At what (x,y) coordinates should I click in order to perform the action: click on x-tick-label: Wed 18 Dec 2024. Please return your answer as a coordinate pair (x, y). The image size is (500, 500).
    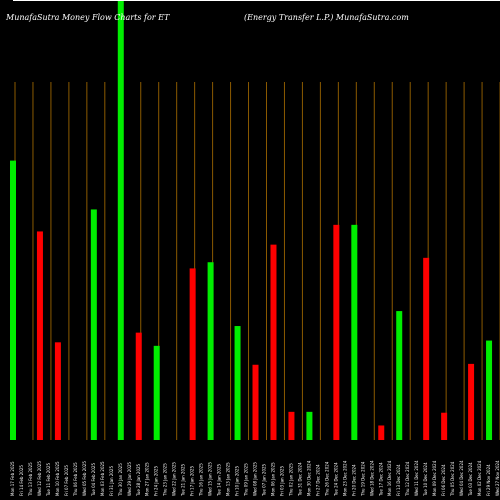
    Looking at the image, I should click on (371, 478).